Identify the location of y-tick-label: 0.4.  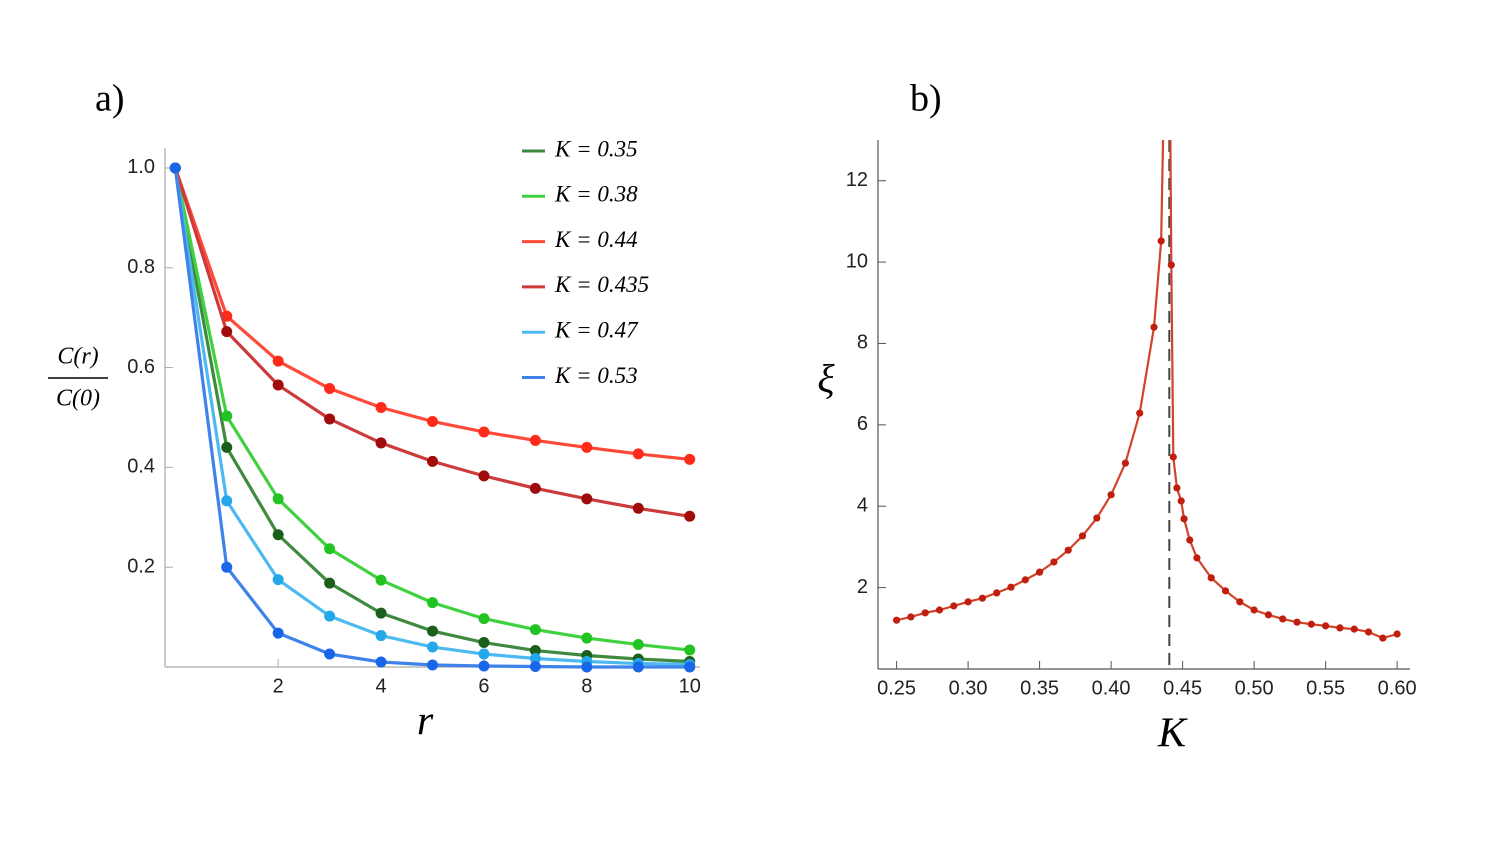
(141, 467).